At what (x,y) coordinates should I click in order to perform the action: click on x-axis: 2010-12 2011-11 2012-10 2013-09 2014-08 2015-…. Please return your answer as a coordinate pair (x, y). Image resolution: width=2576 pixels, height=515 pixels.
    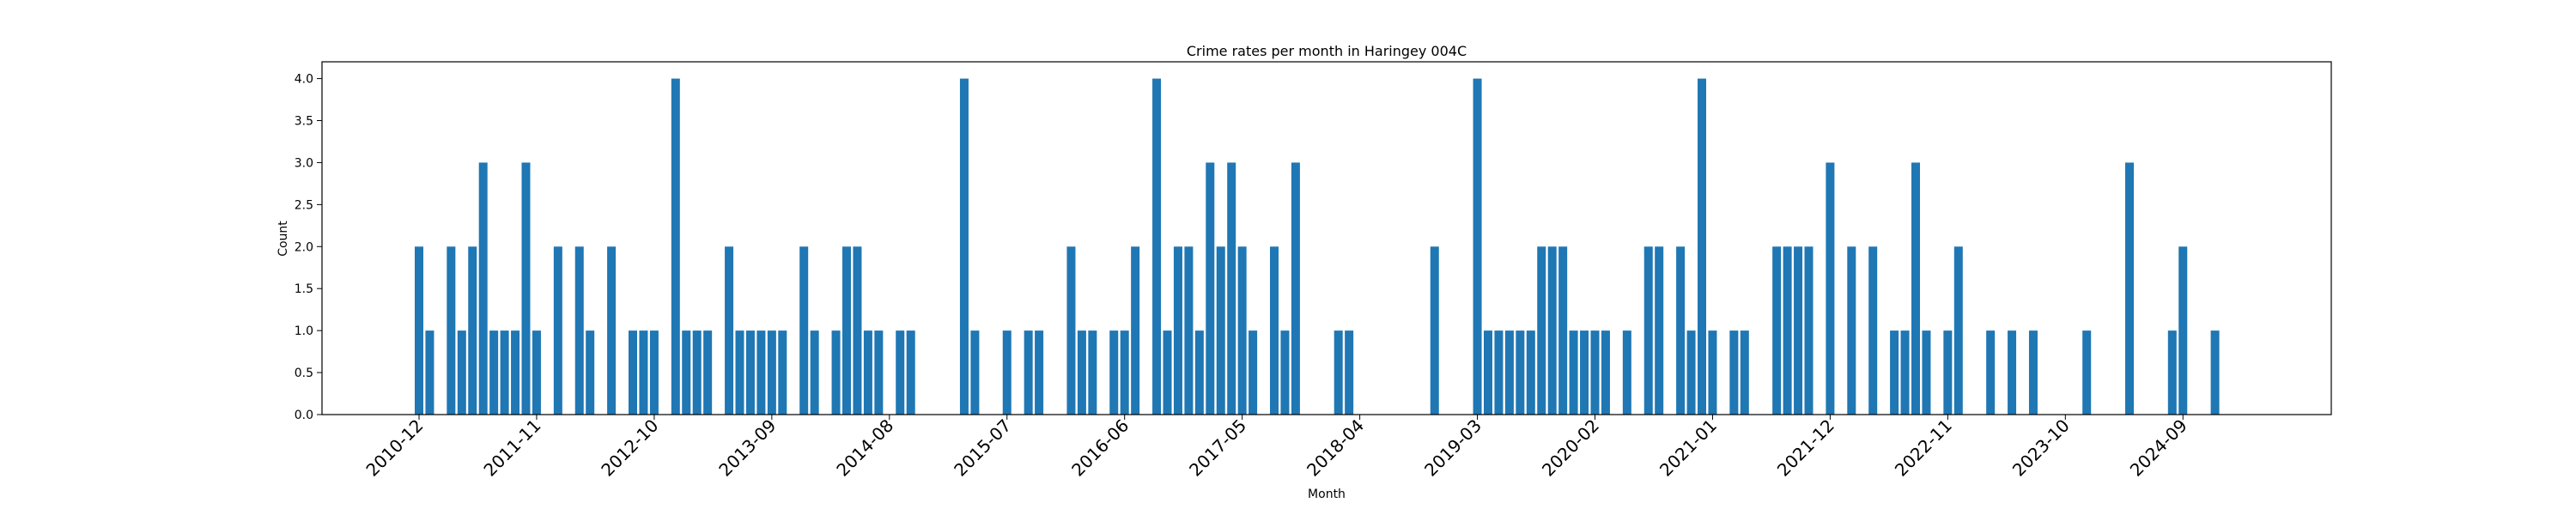
    Looking at the image, I should click on (1276, 448).